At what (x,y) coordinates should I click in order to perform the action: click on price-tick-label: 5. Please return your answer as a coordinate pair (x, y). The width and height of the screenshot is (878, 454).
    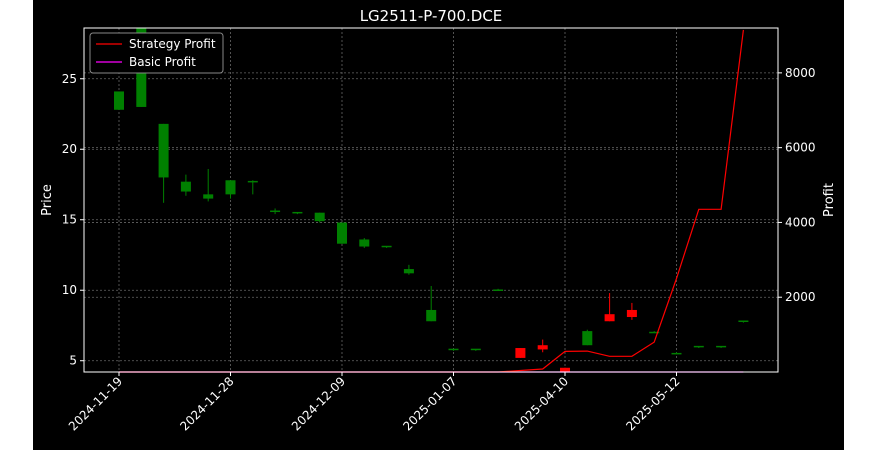
    Looking at the image, I should click on (73, 361).